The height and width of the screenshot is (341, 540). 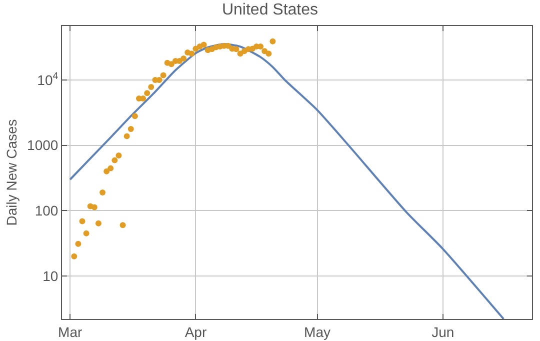 What do you see at coordinates (12, 172) in the screenshot?
I see `y-axis-title: Daily New Cases` at bounding box center [12, 172].